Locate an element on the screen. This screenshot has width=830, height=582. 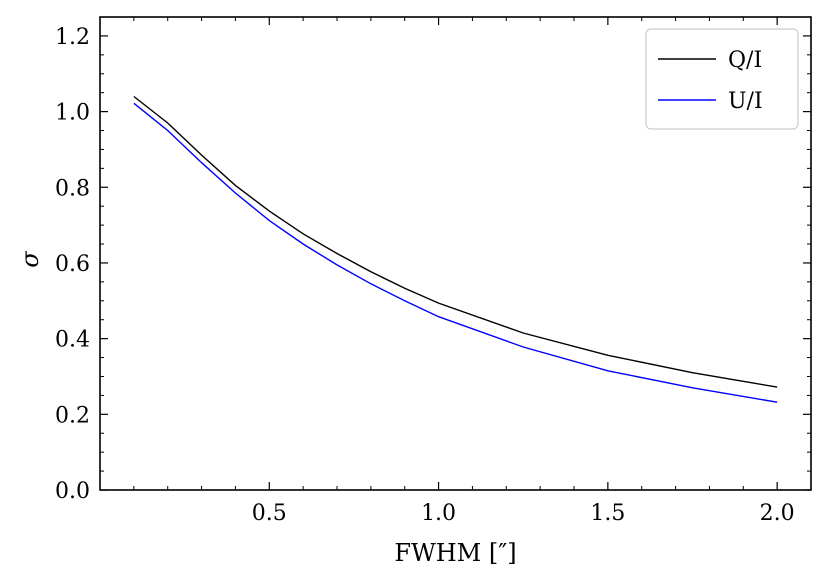
legend-box is located at coordinates (722, 79).